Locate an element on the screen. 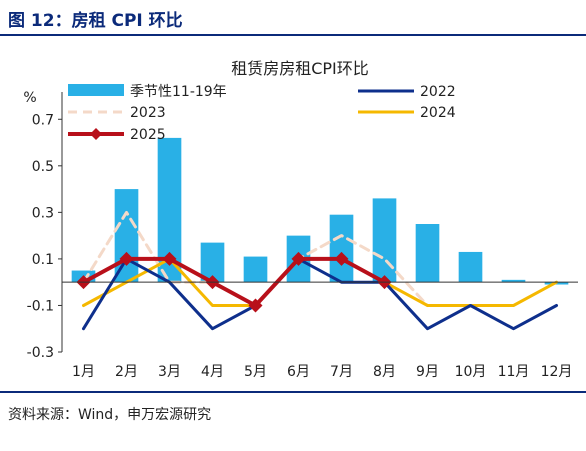 The image size is (586, 451). x-tick-label: 8月 is located at coordinates (384, 372).